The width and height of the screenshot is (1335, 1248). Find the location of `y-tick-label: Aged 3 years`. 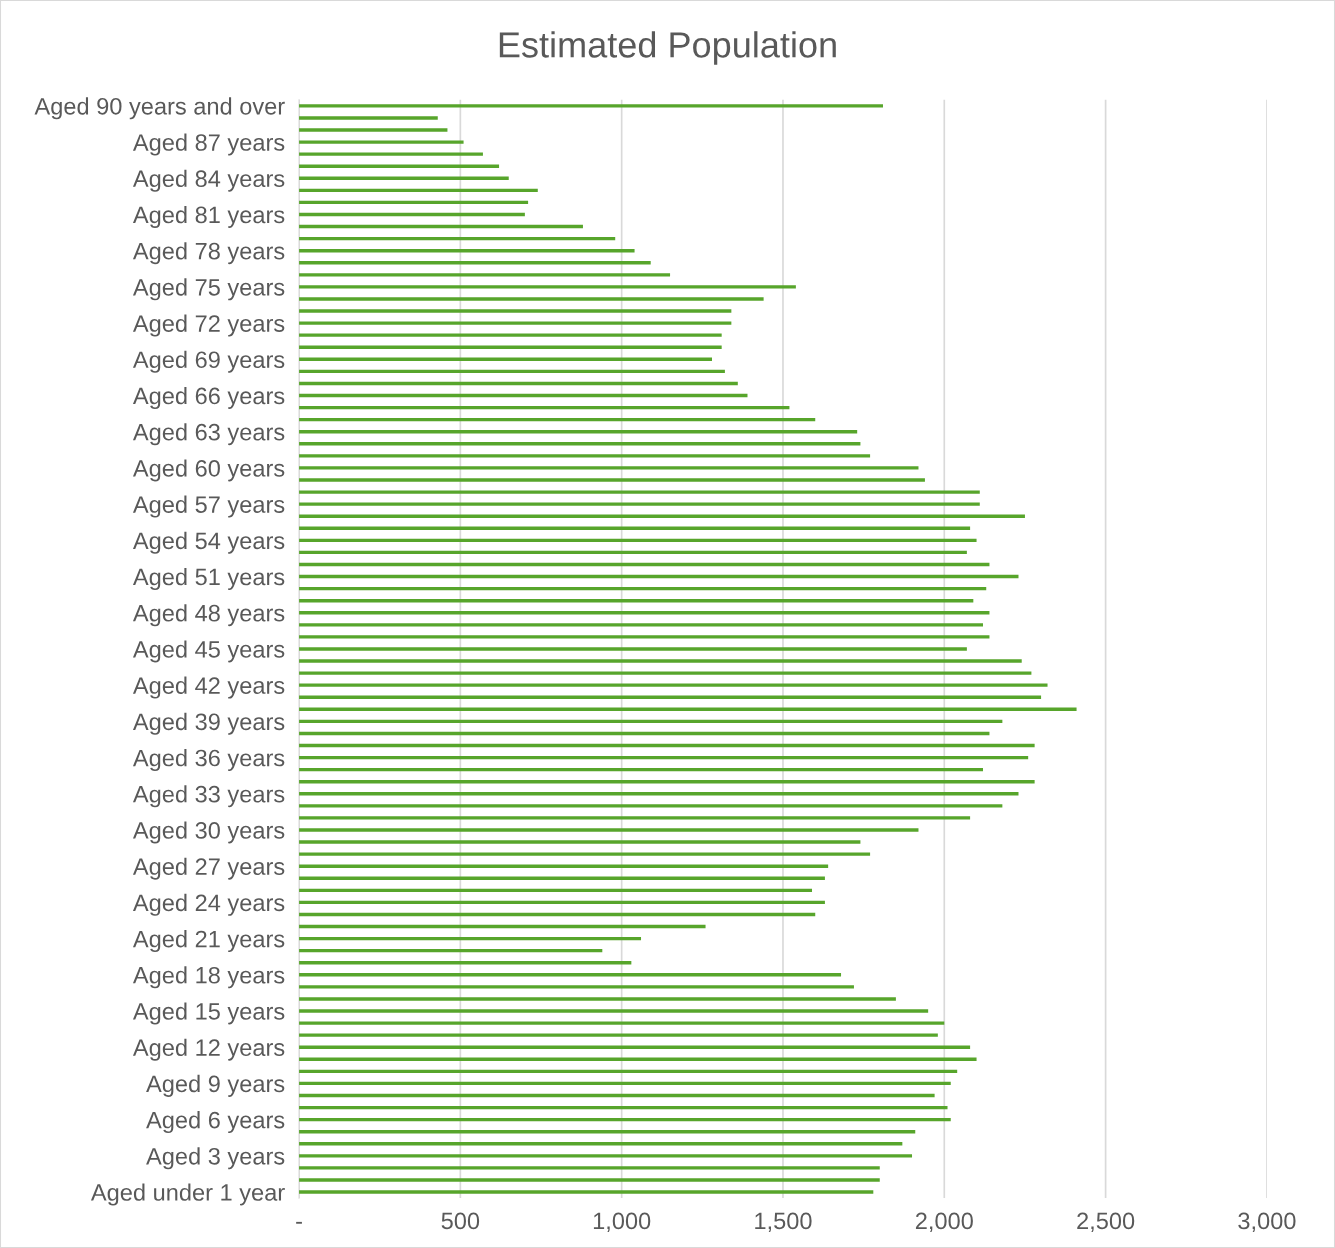

y-tick-label: Aged 3 years is located at coordinates (215, 1158).